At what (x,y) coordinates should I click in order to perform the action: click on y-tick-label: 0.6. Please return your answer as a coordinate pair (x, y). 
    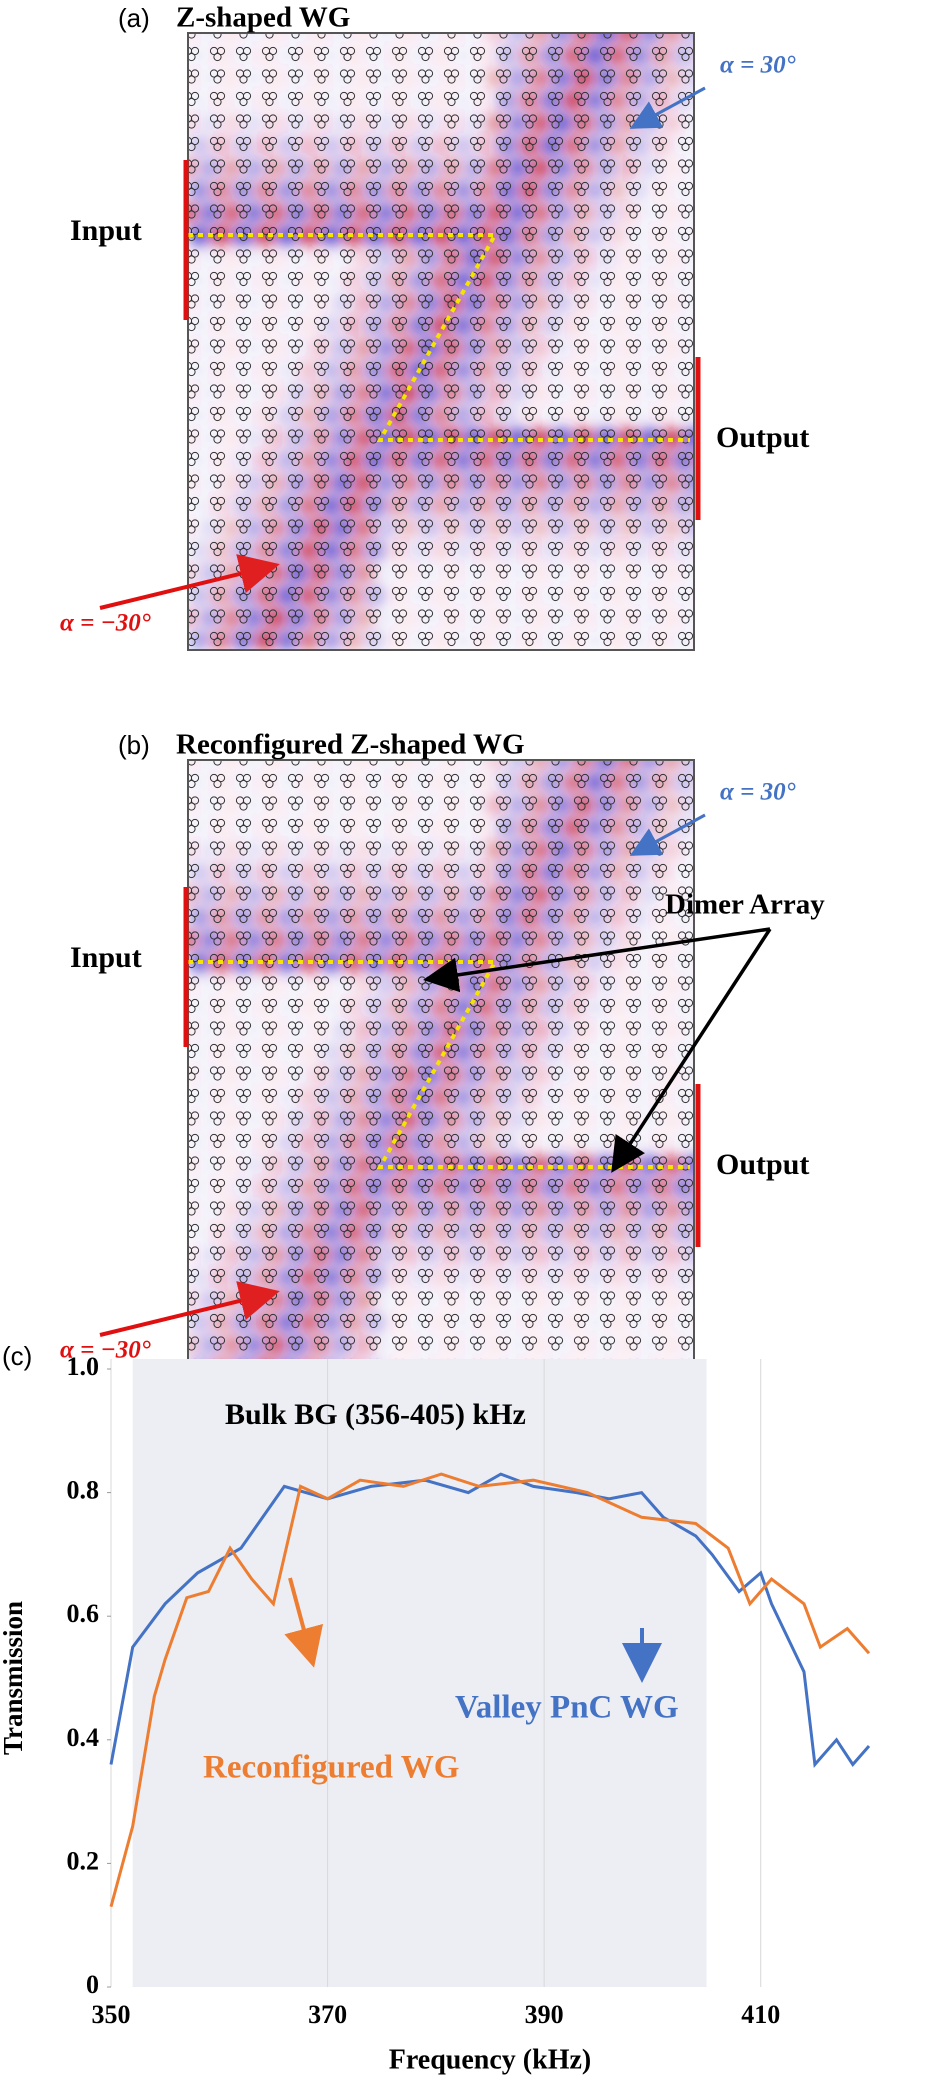
    Looking at the image, I should click on (83, 1613).